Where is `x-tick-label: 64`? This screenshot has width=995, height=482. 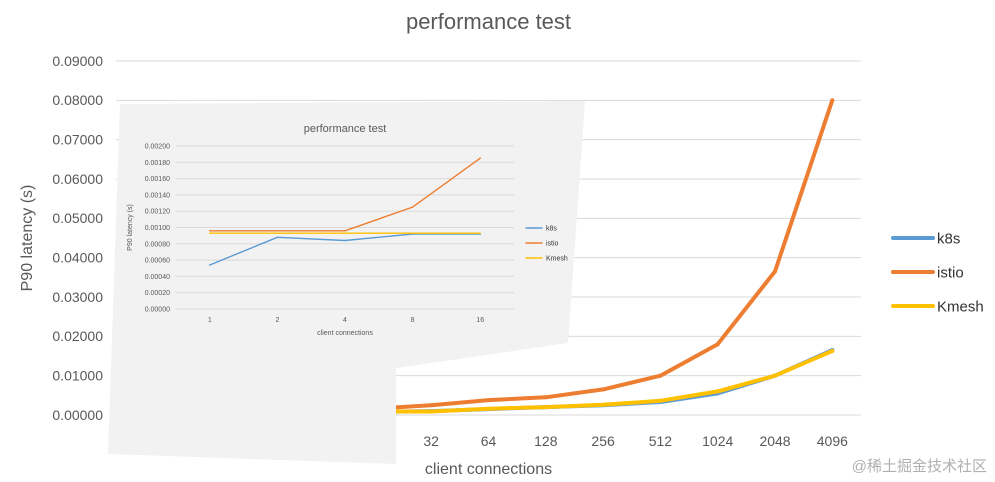
x-tick-label: 64 is located at coordinates (489, 441).